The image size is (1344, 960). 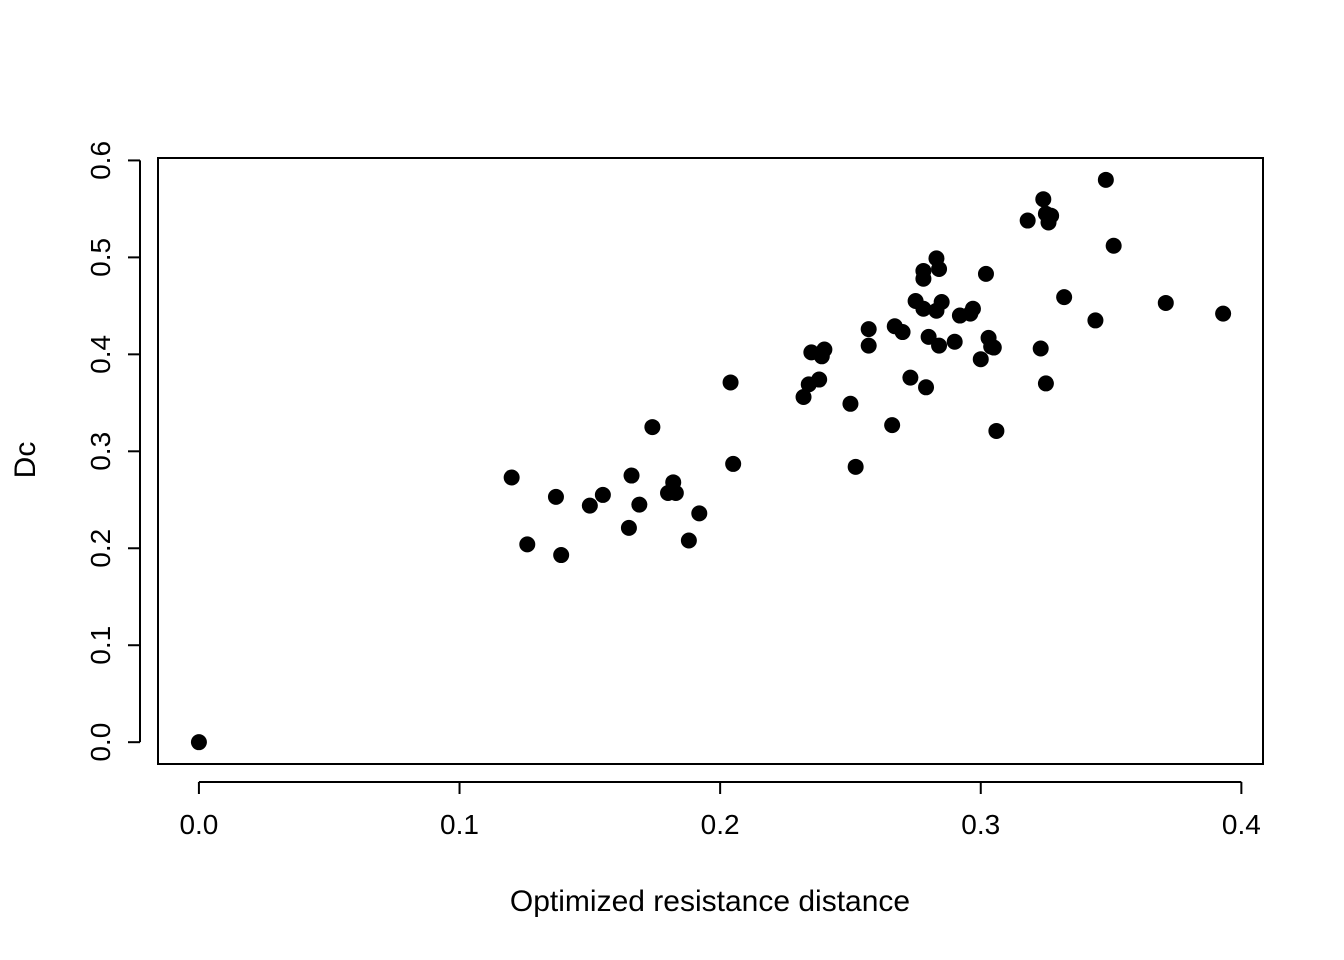 I want to click on y-tick-label: 0.6, so click(x=100, y=160).